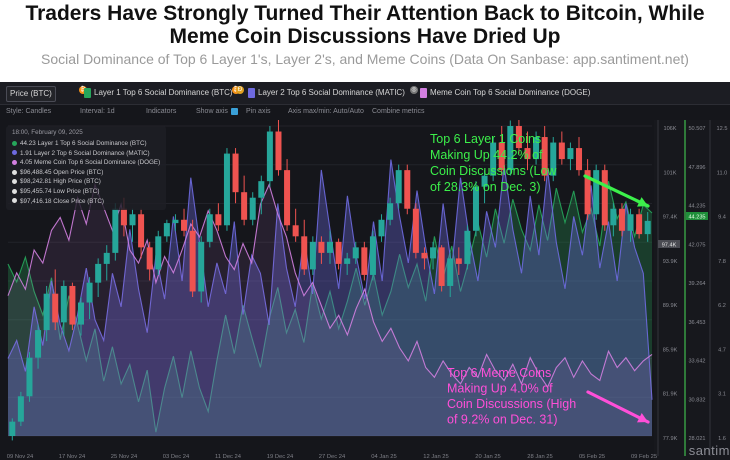 The width and height of the screenshot is (730, 460). I want to click on axis-tick-label: 1.6, so click(722, 439).